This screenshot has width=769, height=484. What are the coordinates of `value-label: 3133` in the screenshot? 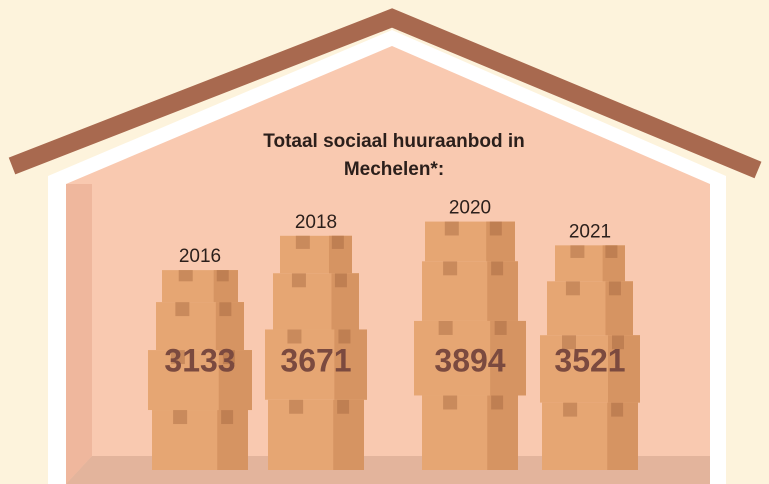 It's located at (199, 360).